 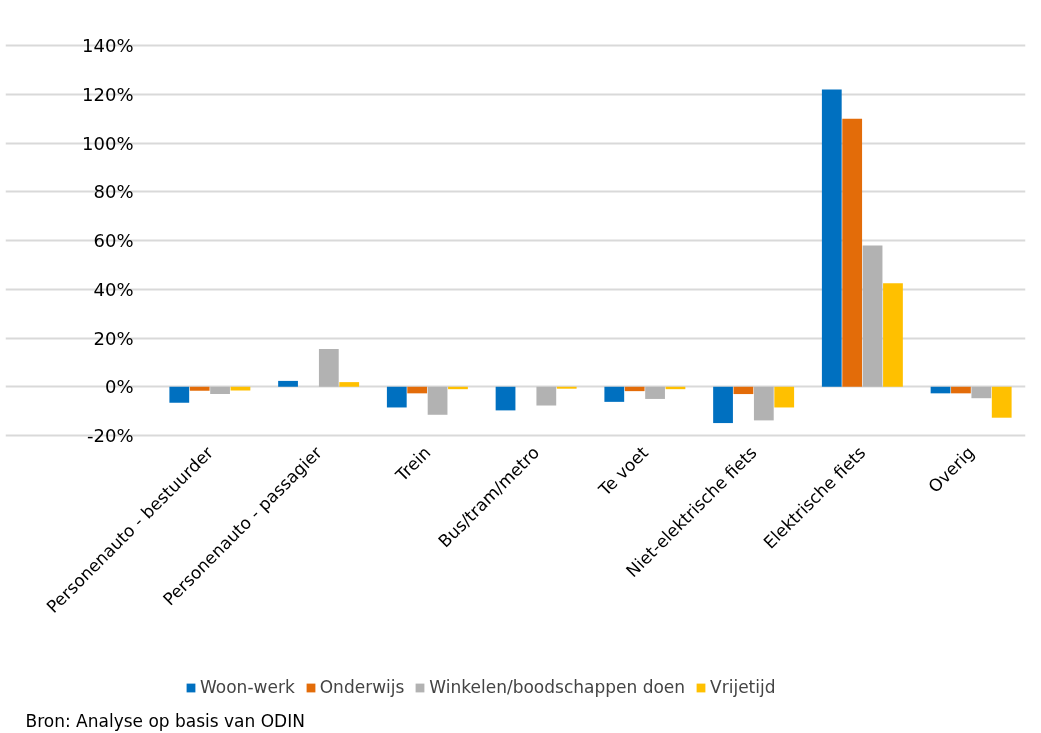 What do you see at coordinates (113, 192) in the screenshot?
I see `y-tick-label: 80%` at bounding box center [113, 192].